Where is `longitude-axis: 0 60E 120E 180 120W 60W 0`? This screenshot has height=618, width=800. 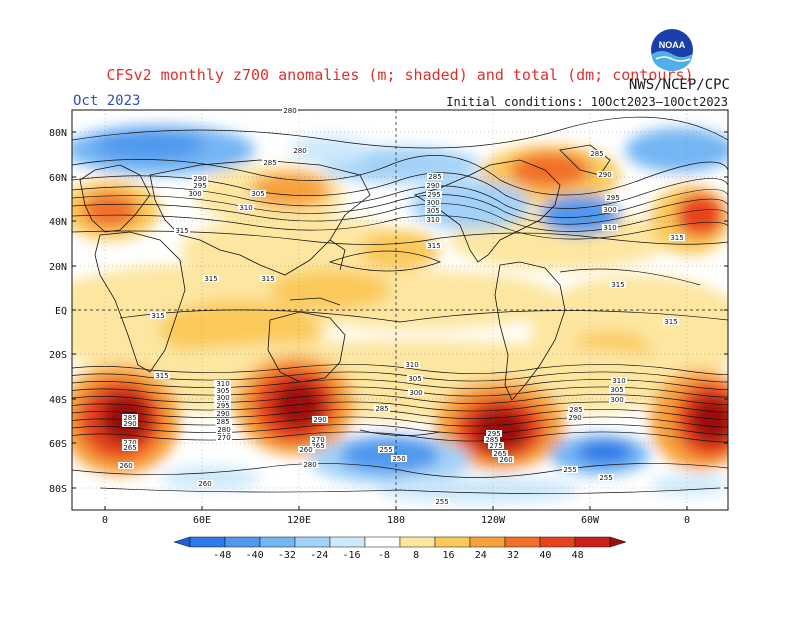
longitude-axis: 0 60E 120E 180 120W 60W 0 is located at coordinates (396, 516).